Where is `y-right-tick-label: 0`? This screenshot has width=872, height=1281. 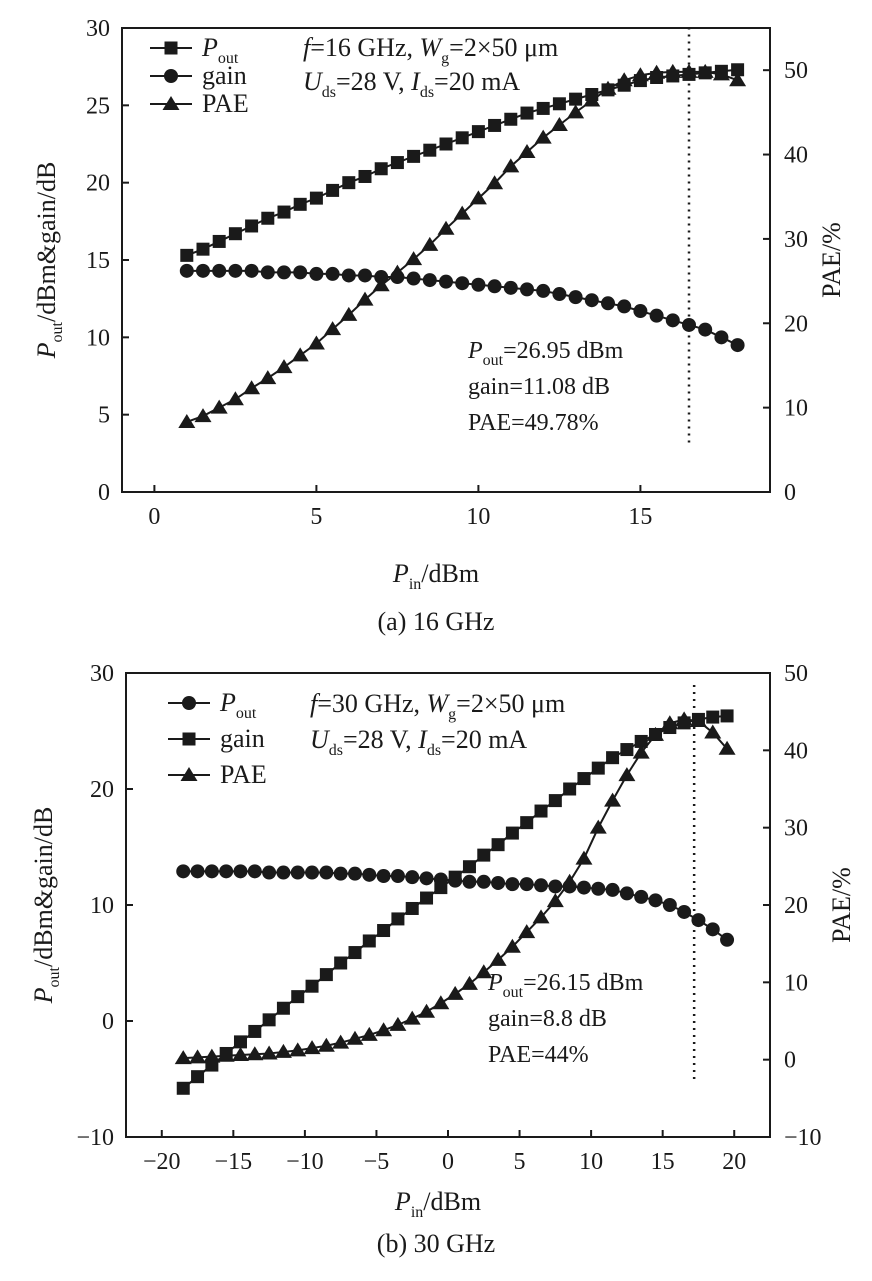 y-right-tick-label: 0 is located at coordinates (790, 493).